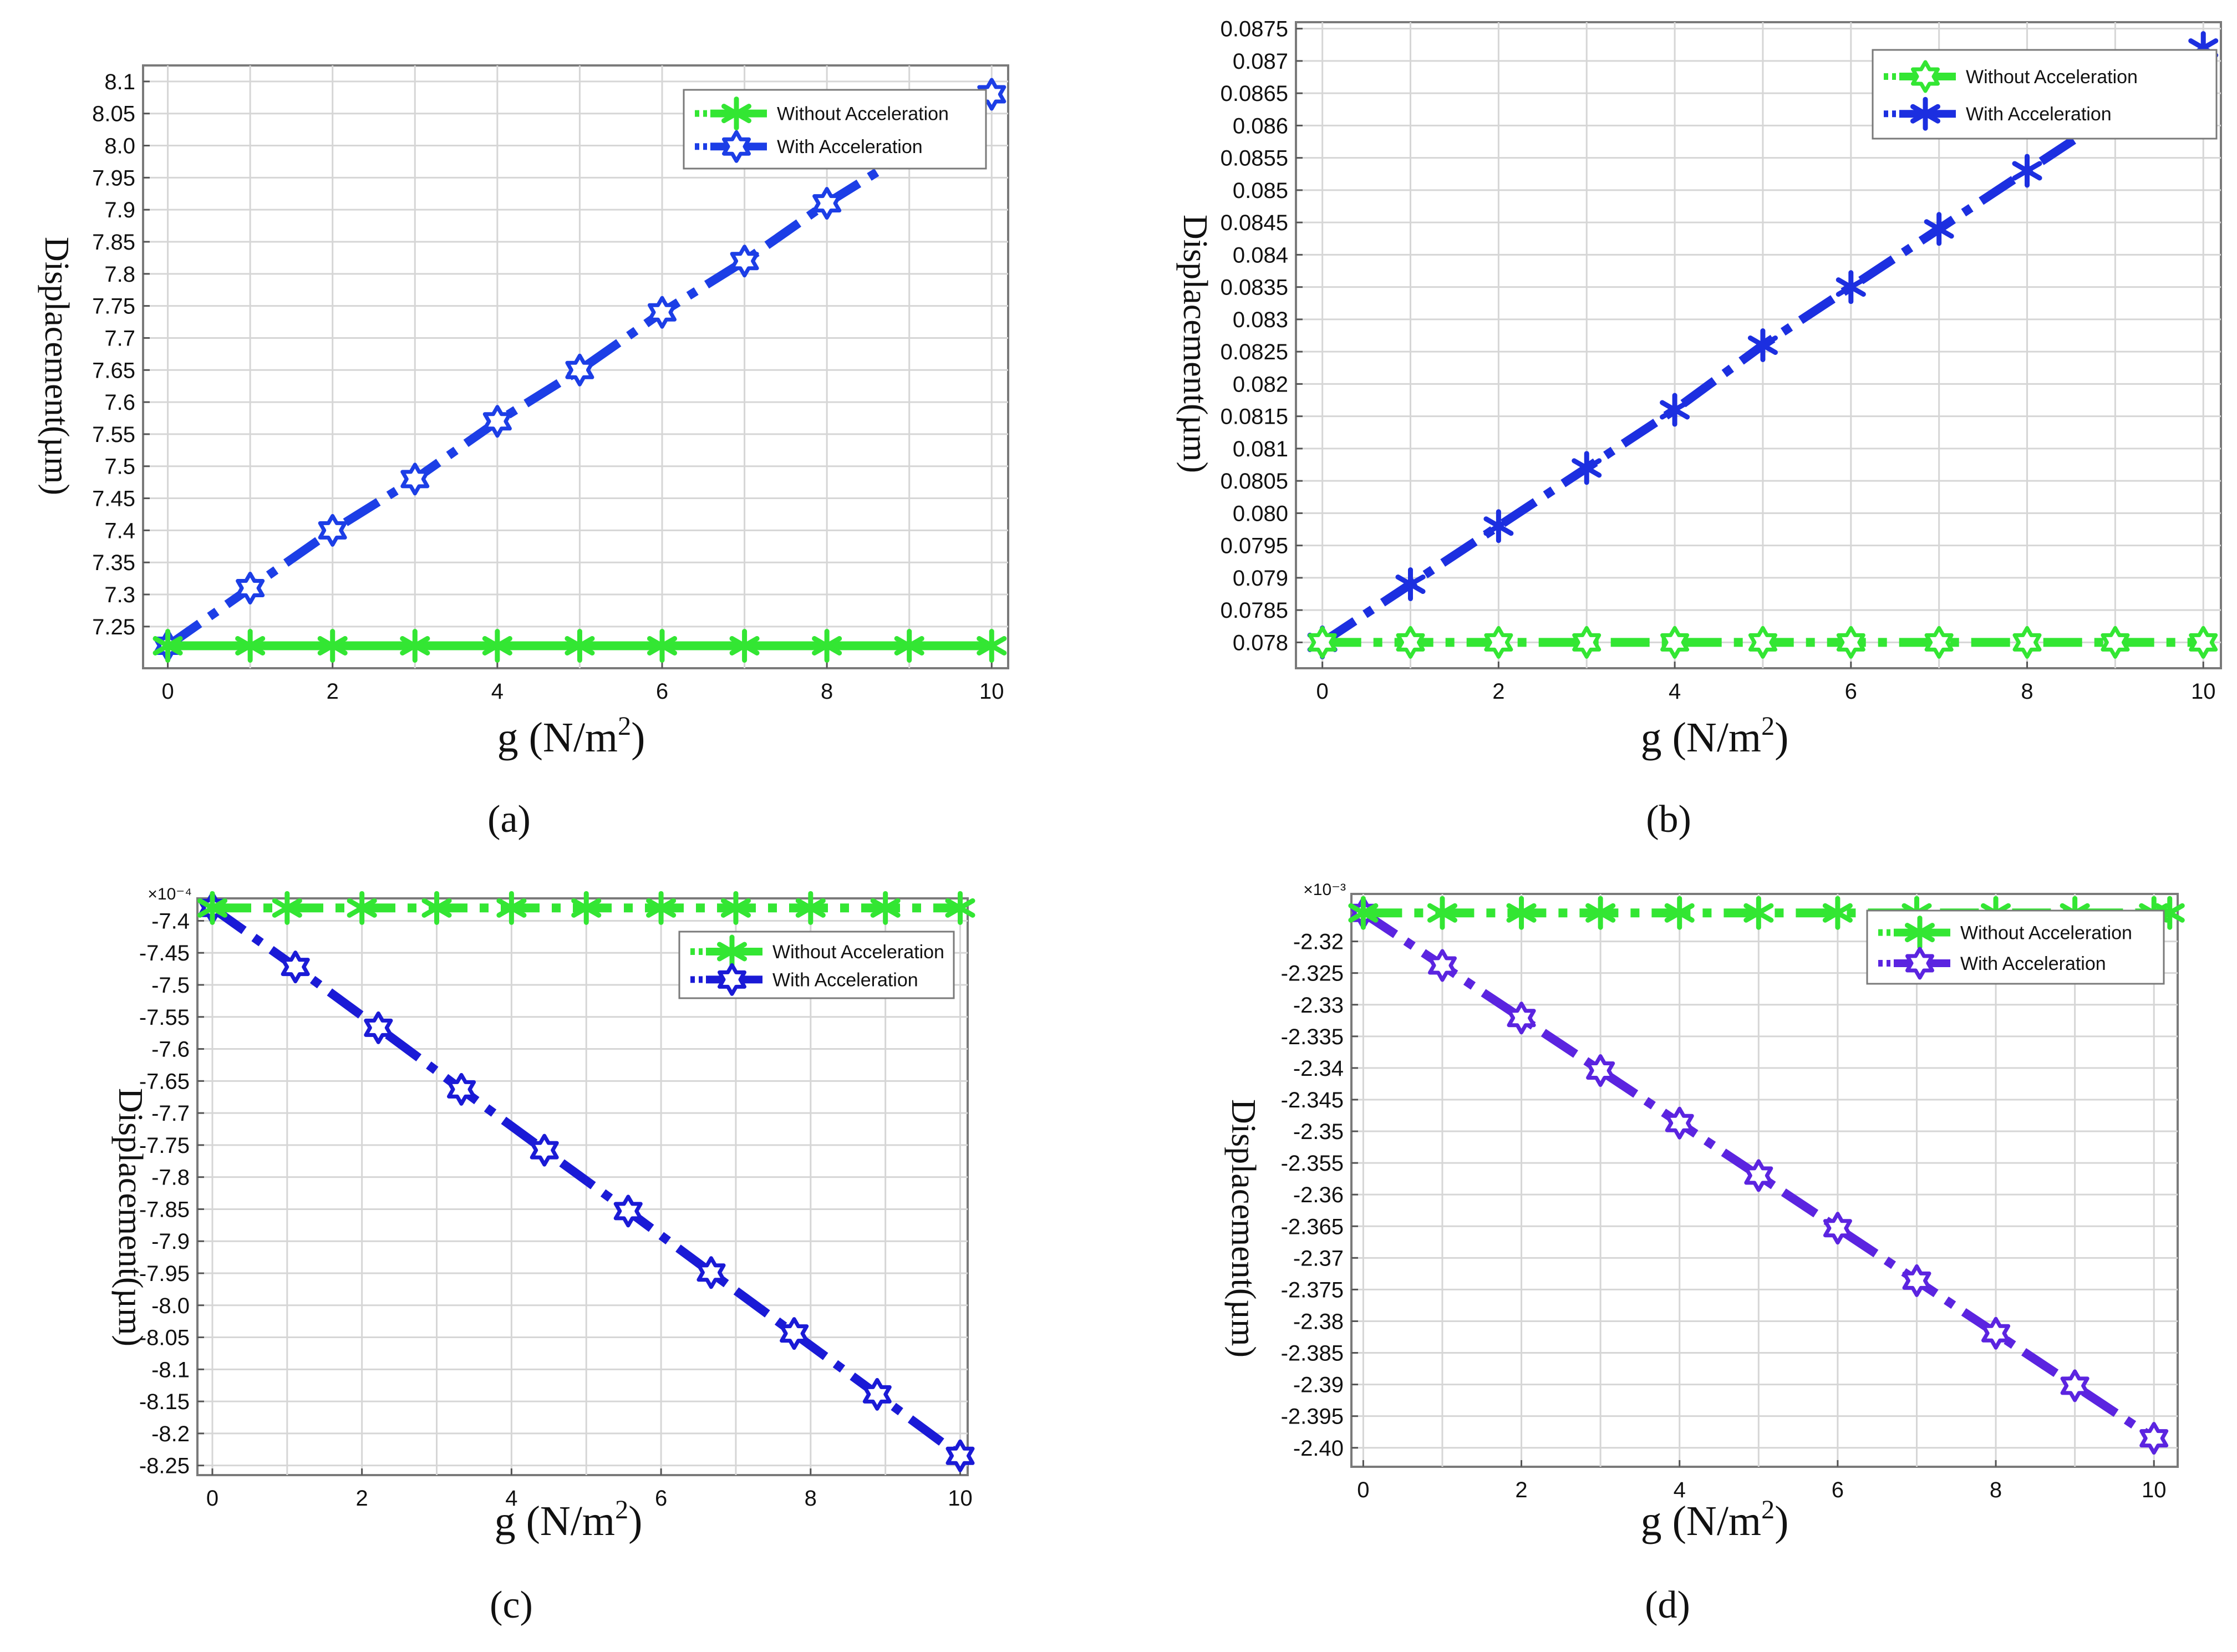  What do you see at coordinates (1312, 1353) in the screenshot?
I see `y-tick-label: -2.385` at bounding box center [1312, 1353].